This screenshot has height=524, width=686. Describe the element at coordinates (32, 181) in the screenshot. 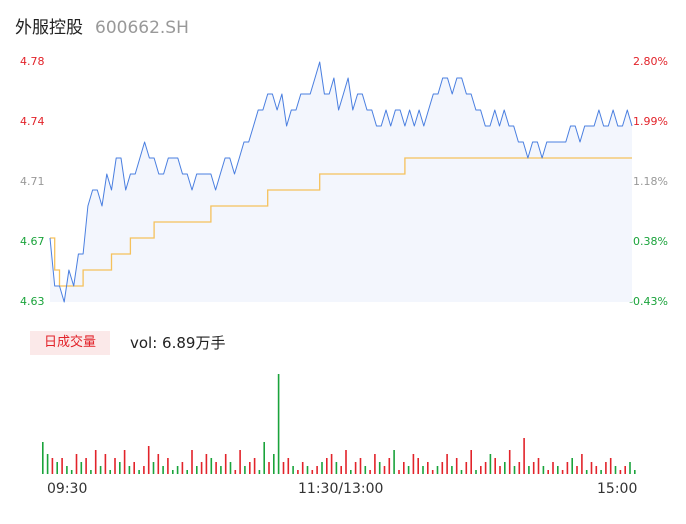

I see `price-tick-label: 4.71` at that location.